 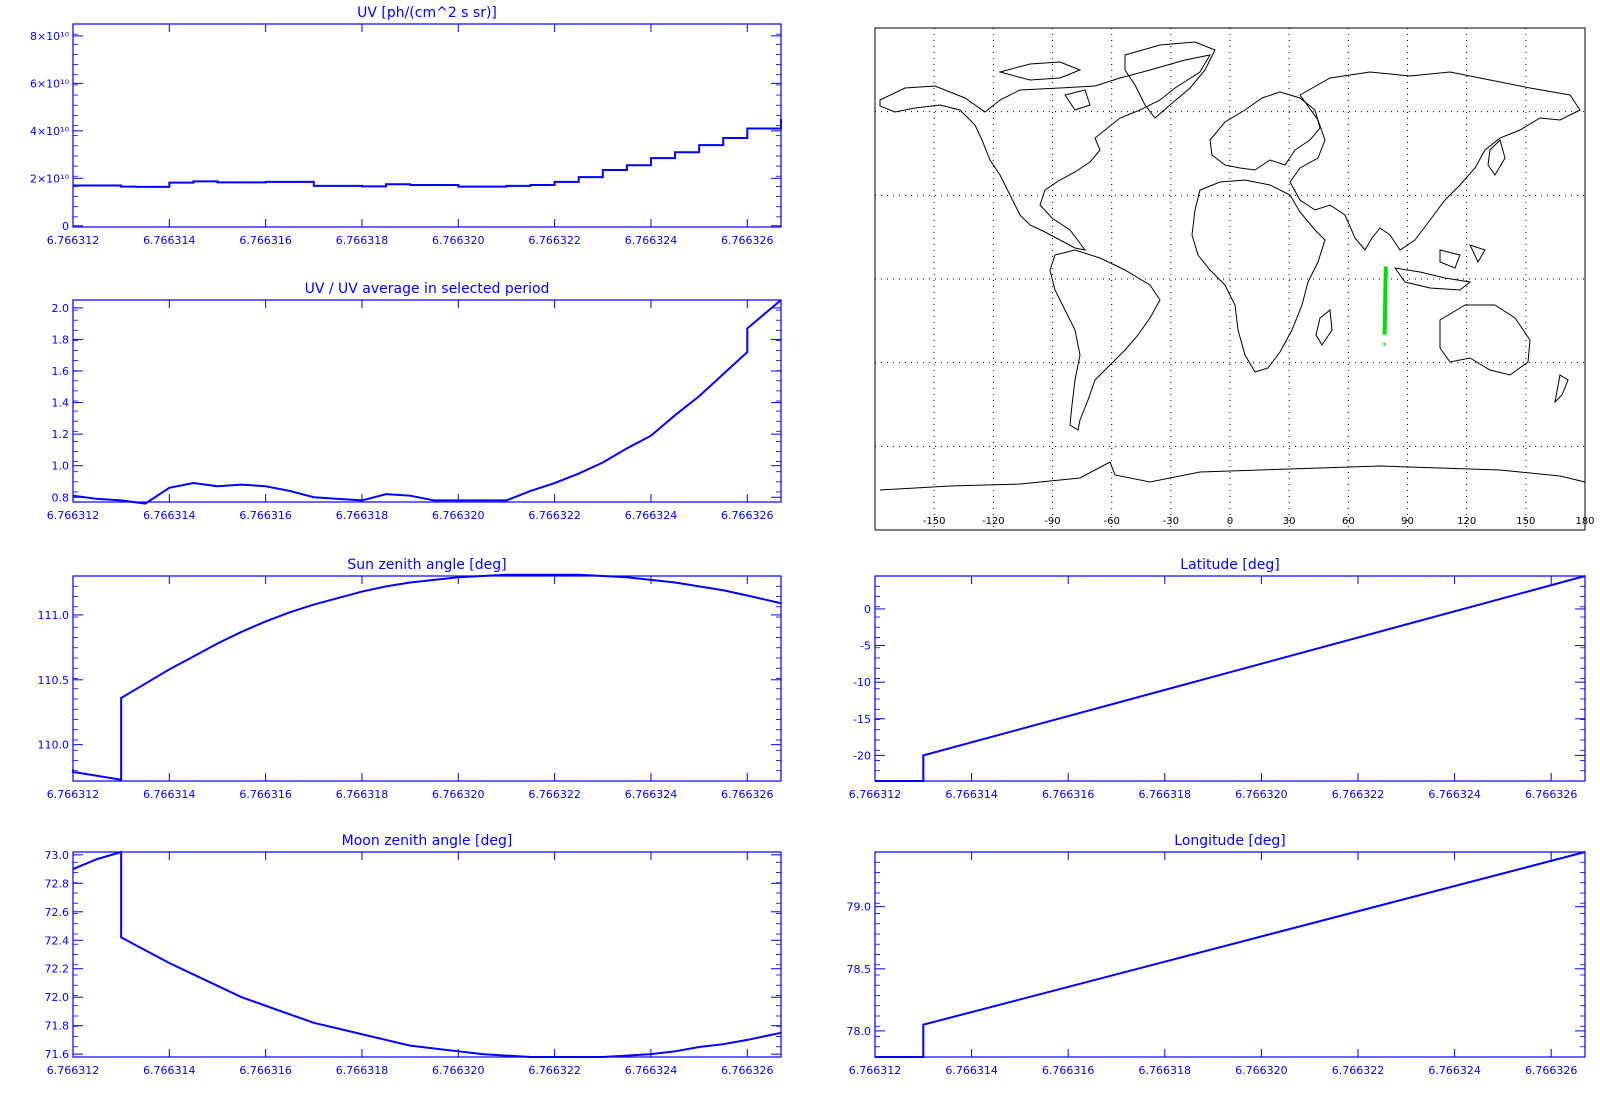 What do you see at coordinates (1258, 276) in the screenshot?
I see `coast-africa` at bounding box center [1258, 276].